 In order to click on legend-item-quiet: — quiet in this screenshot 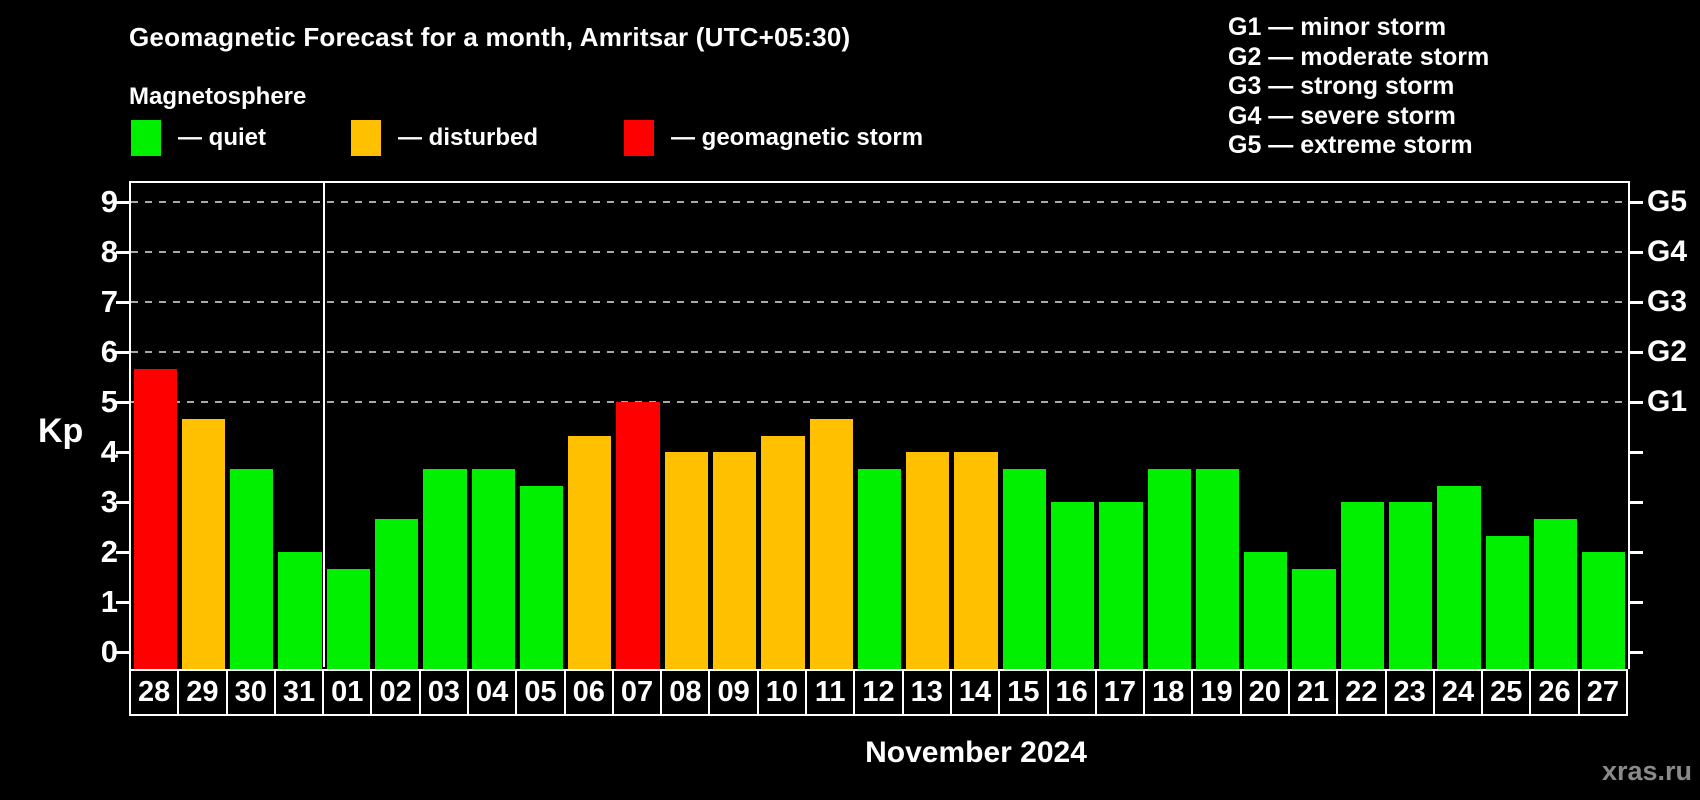, I will do `click(198, 138)`.